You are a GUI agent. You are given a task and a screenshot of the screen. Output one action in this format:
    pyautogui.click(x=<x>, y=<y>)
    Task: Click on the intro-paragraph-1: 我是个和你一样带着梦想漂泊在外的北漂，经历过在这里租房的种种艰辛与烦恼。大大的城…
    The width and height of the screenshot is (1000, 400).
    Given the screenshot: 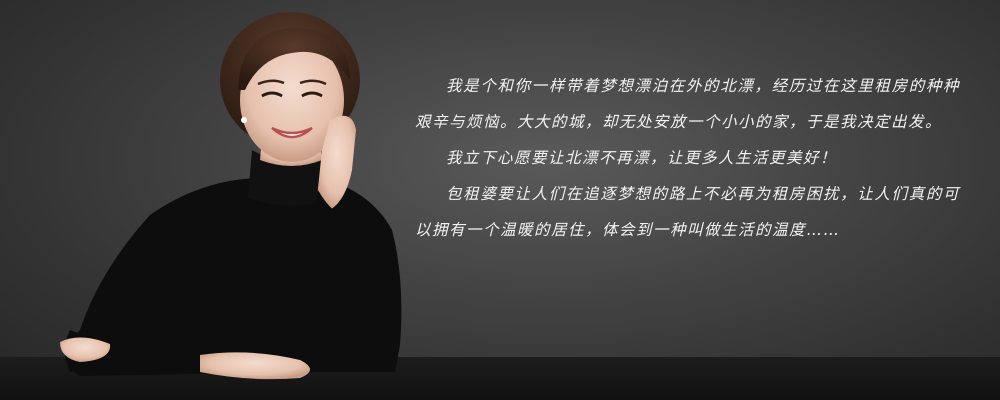 What is the action you would take?
    pyautogui.click(x=687, y=104)
    